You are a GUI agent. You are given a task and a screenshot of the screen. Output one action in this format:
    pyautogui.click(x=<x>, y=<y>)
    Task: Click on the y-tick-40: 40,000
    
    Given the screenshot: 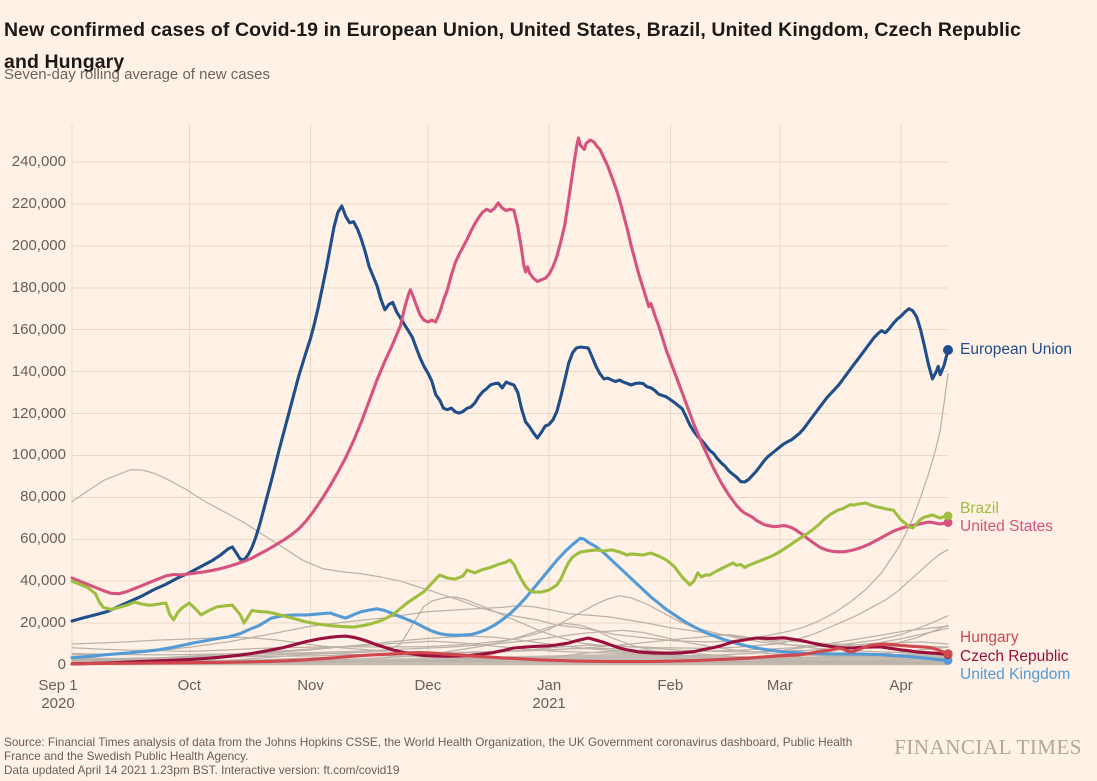 What is the action you would take?
    pyautogui.click(x=43, y=581)
    